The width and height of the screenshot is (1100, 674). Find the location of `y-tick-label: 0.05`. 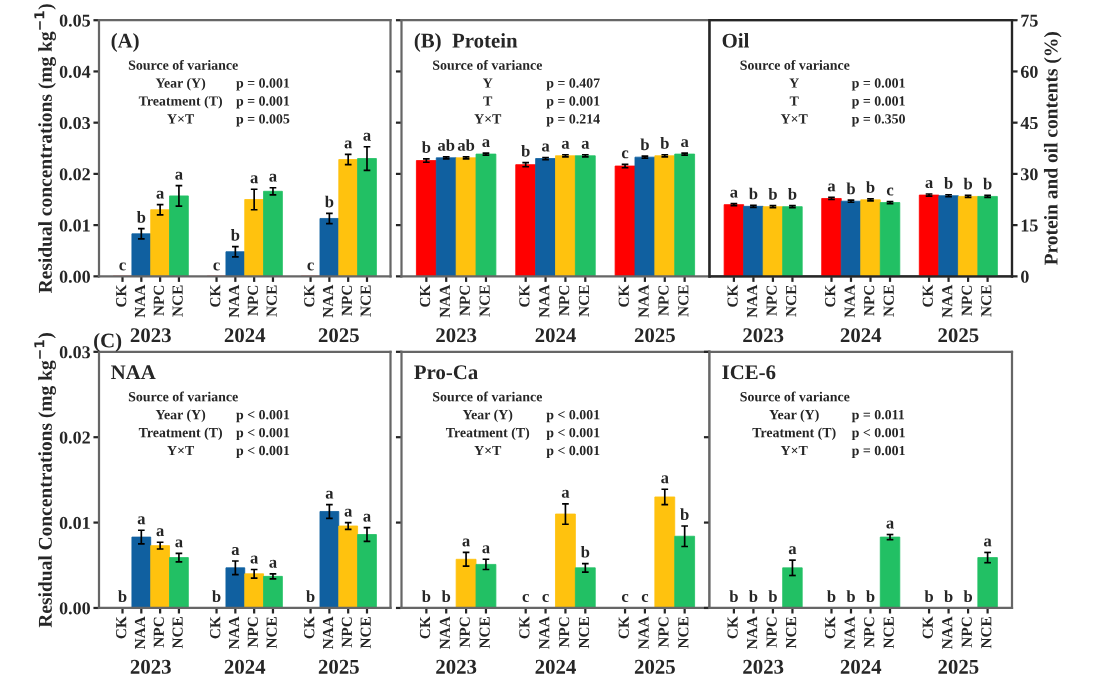

y-tick-label: 0.05 is located at coordinates (75, 20).